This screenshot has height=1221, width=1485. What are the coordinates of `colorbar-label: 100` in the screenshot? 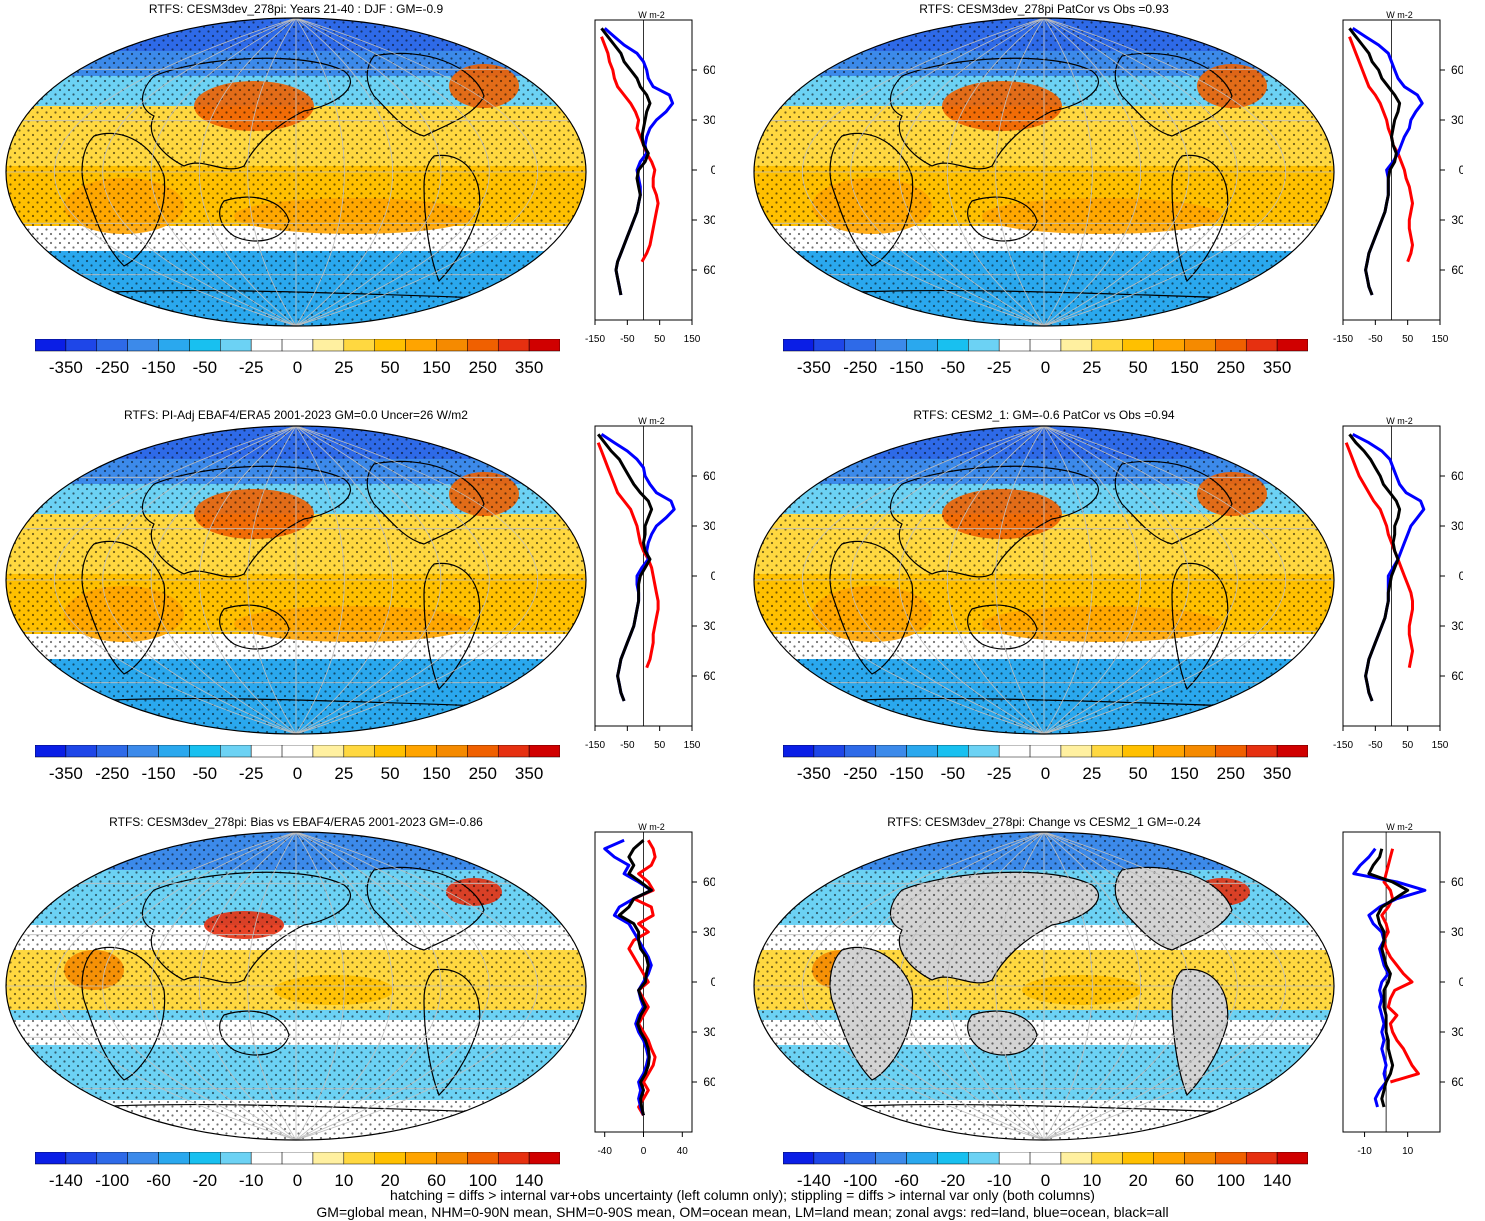 It's located at (483, 1180).